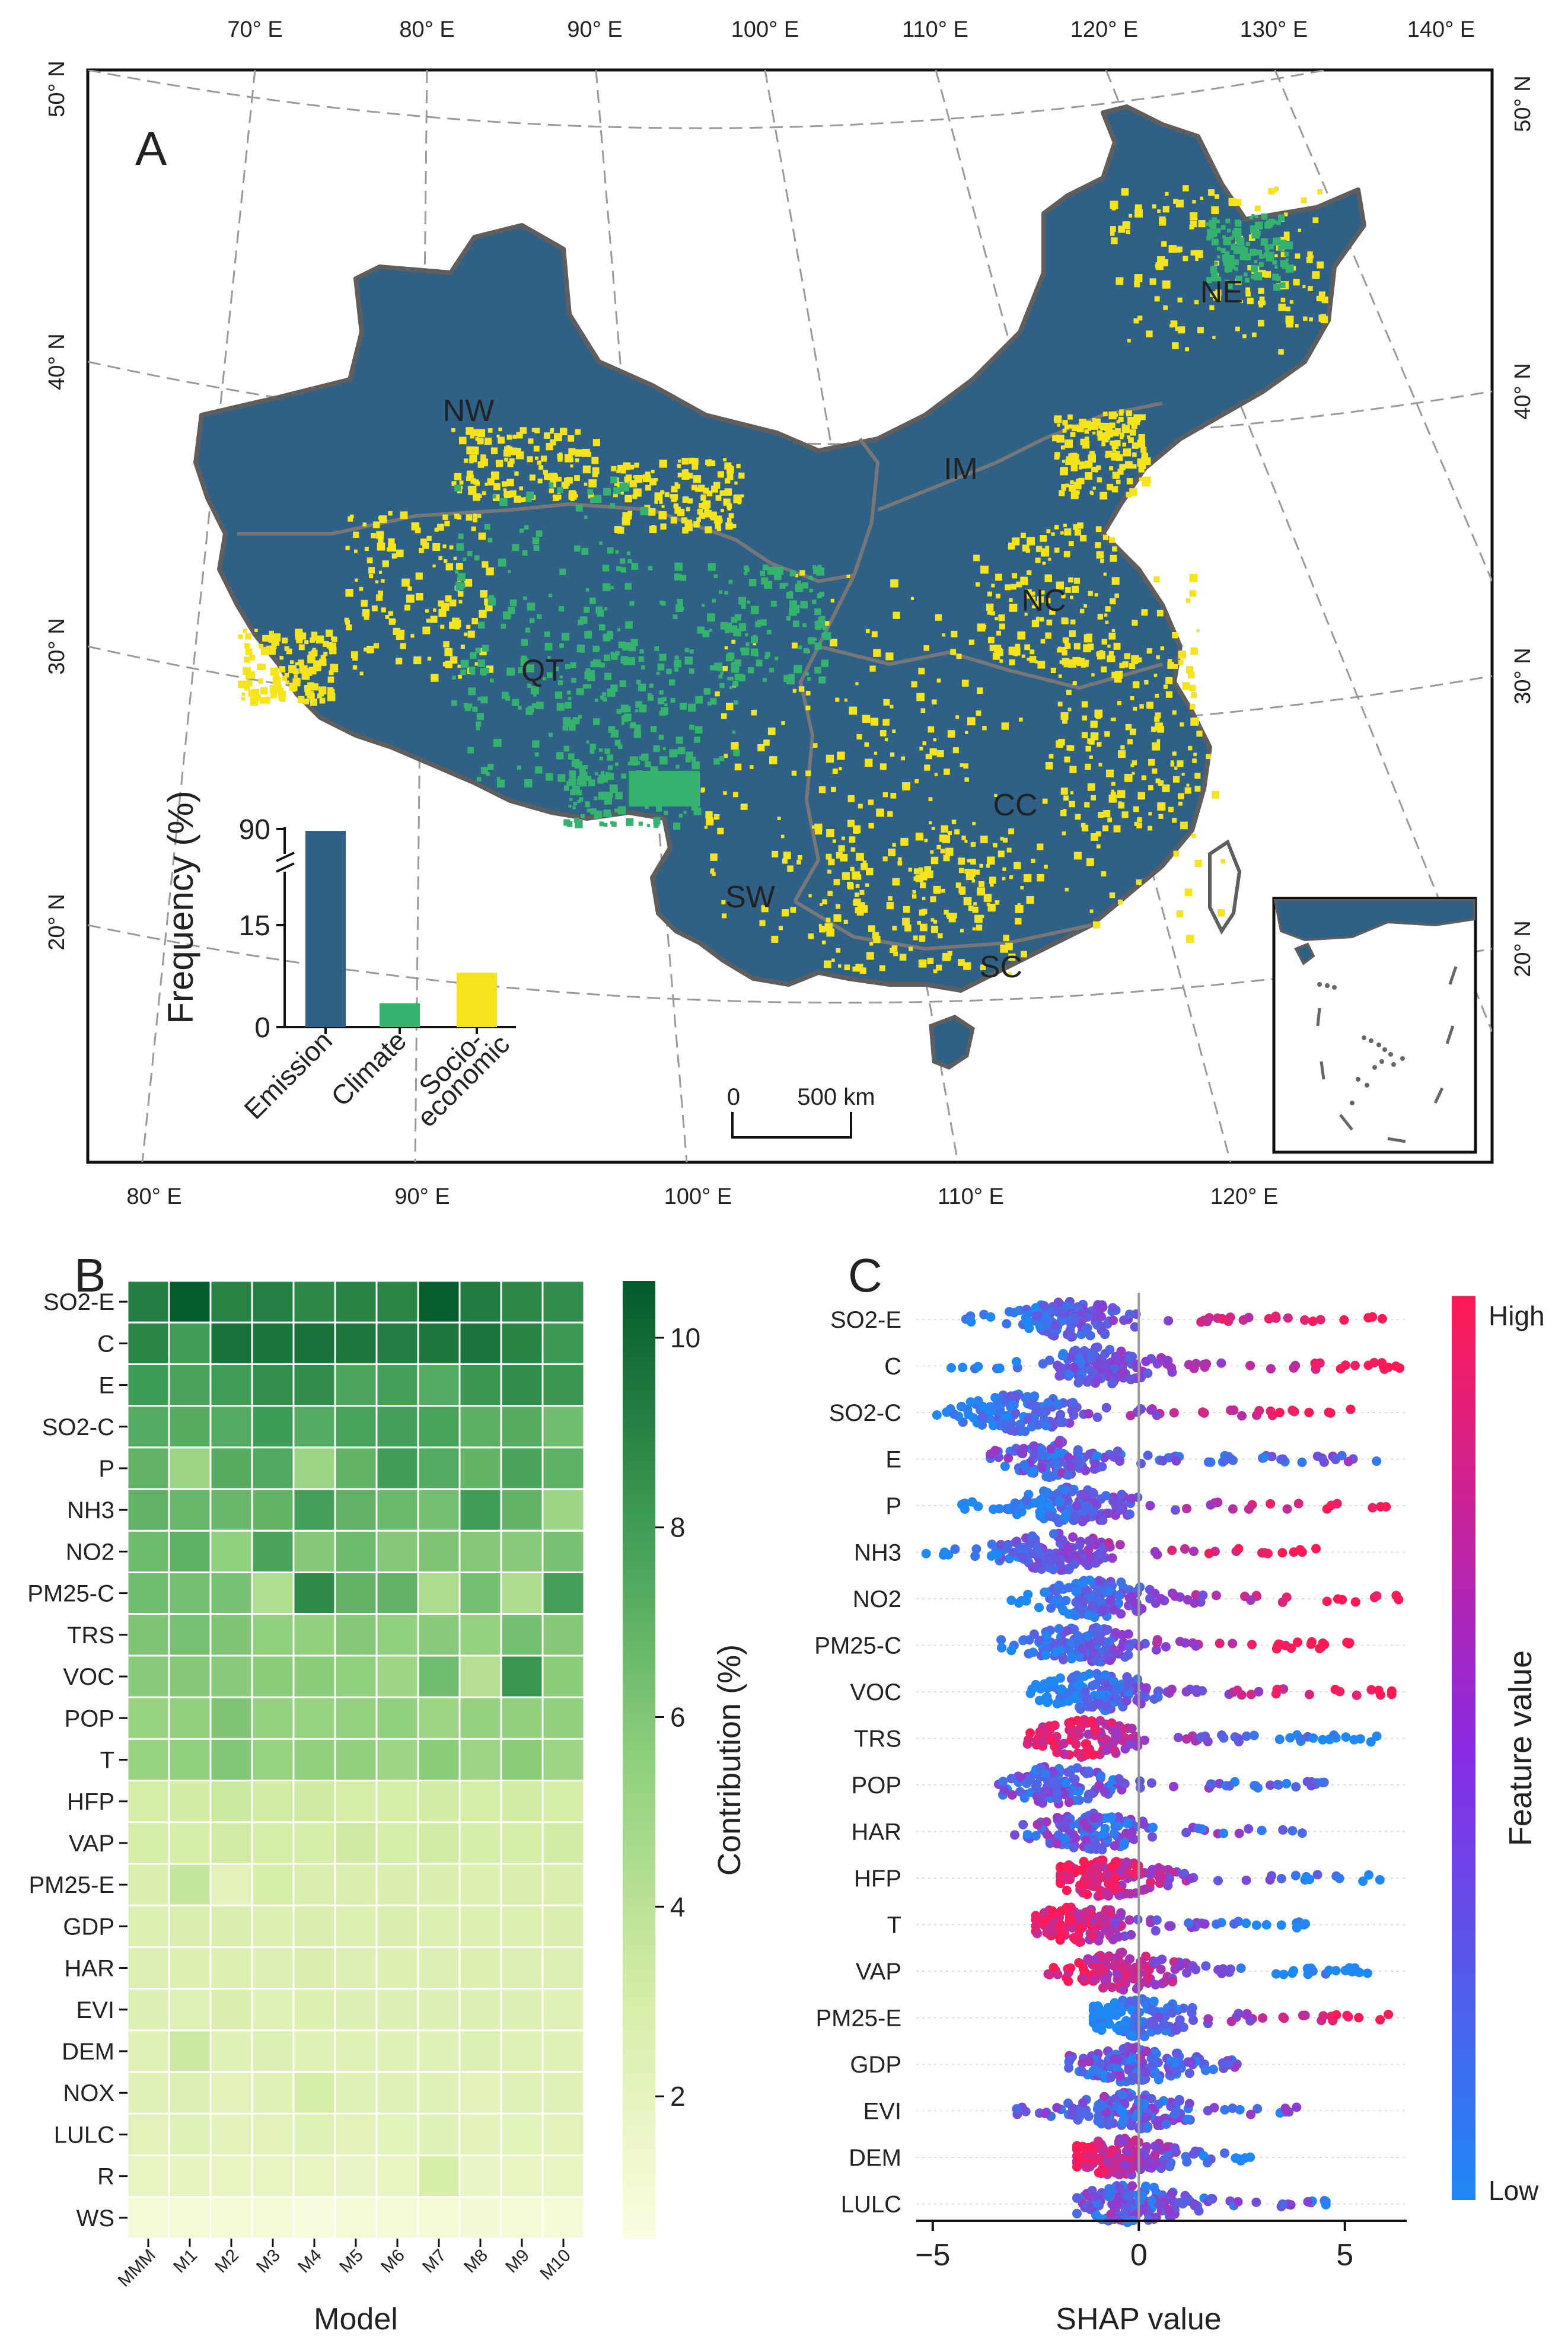 Image resolution: width=1568 pixels, height=2340 pixels. What do you see at coordinates (1175, 1365) in the screenshot?
I see `shap-row-c` at bounding box center [1175, 1365].